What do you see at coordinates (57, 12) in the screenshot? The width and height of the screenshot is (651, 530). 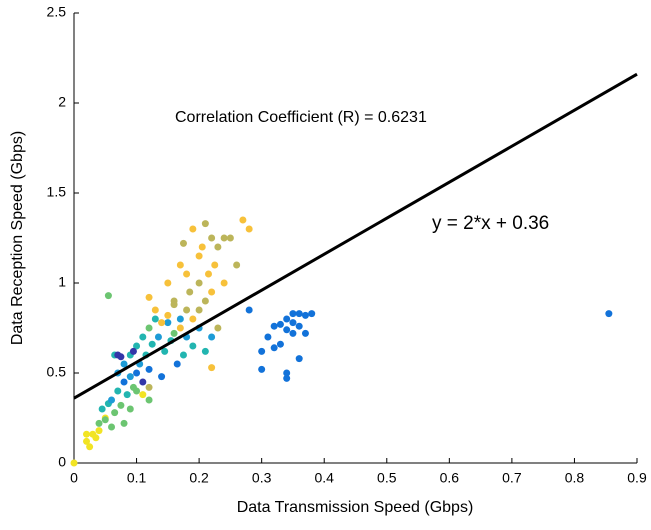 I see `y-tick-label: 2.5` at bounding box center [57, 12].